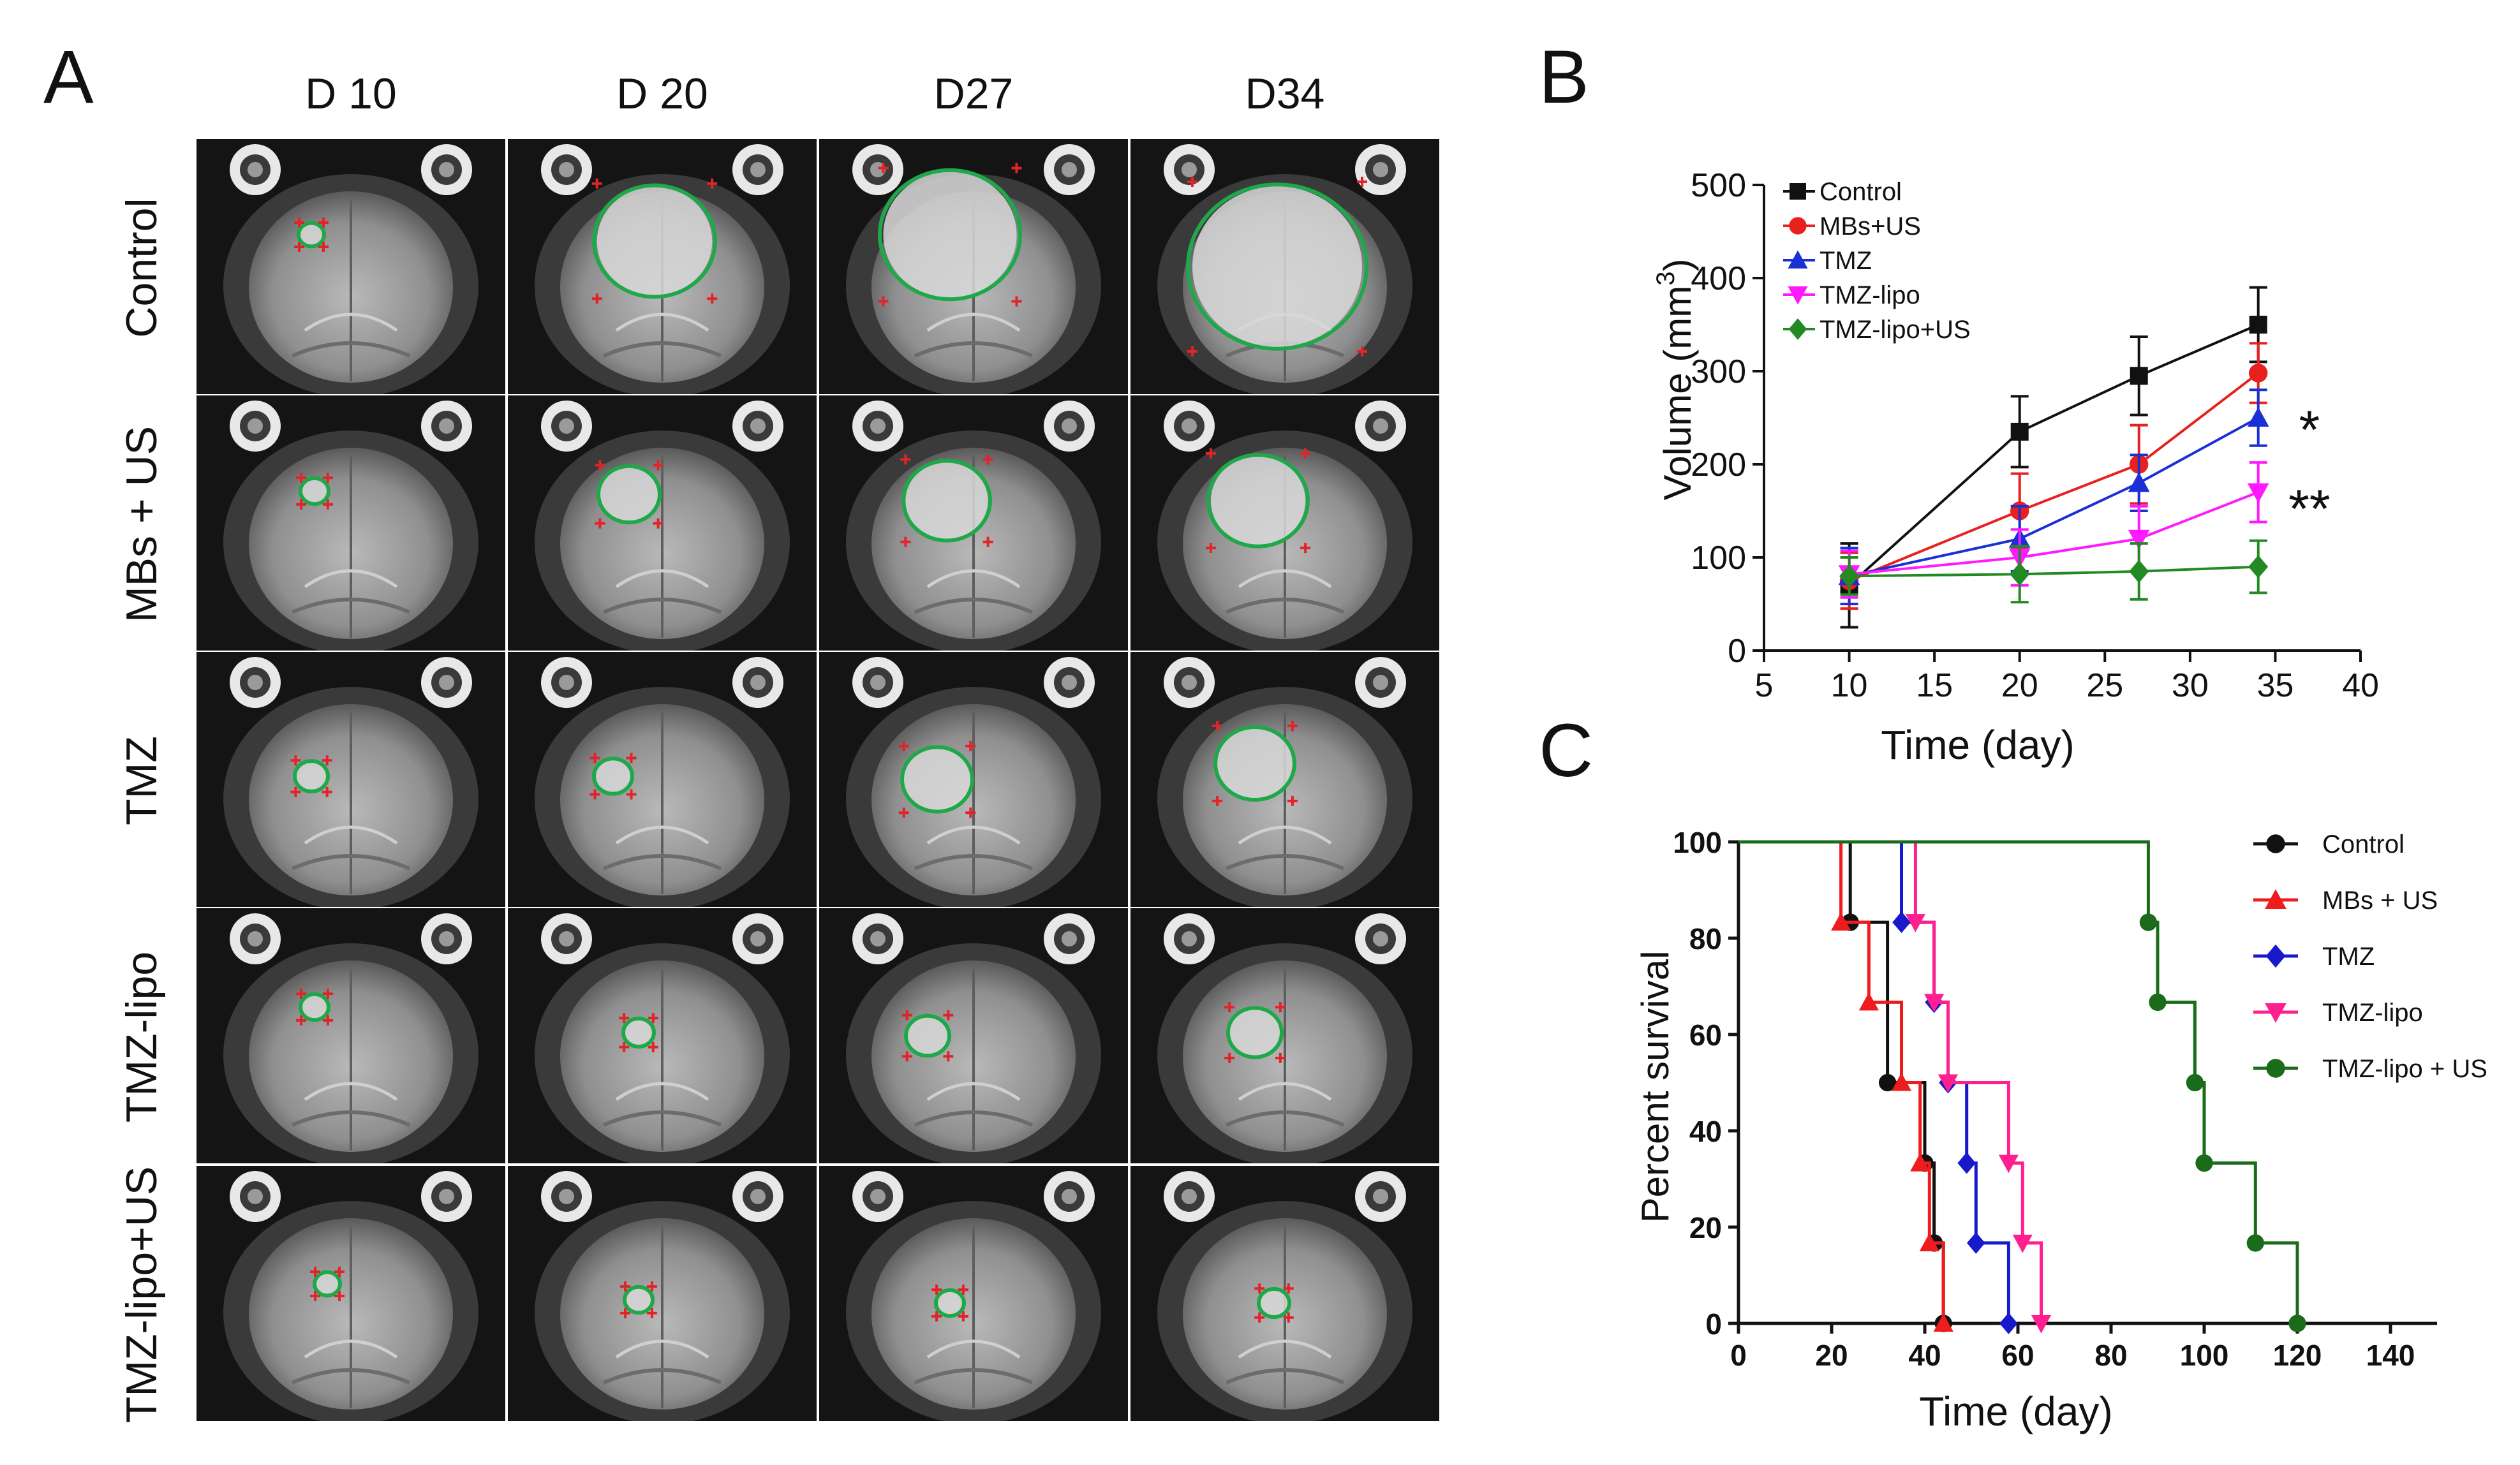 Image resolution: width=2520 pixels, height=1465 pixels. Describe the element at coordinates (351, 94) in the screenshot. I see `column-label-d10: D 10` at that location.